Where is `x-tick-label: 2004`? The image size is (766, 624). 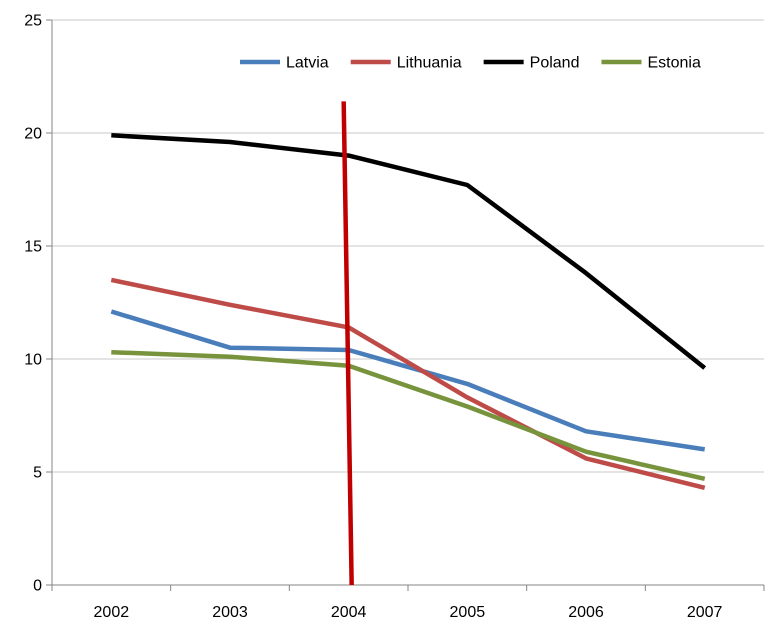 x-tick-label: 2004 is located at coordinates (349, 612).